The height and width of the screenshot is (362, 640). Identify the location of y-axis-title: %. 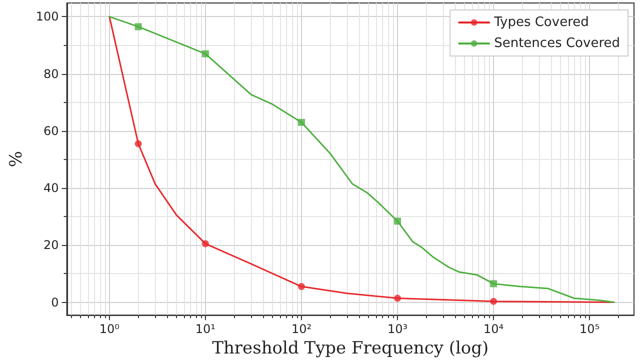
(16, 159).